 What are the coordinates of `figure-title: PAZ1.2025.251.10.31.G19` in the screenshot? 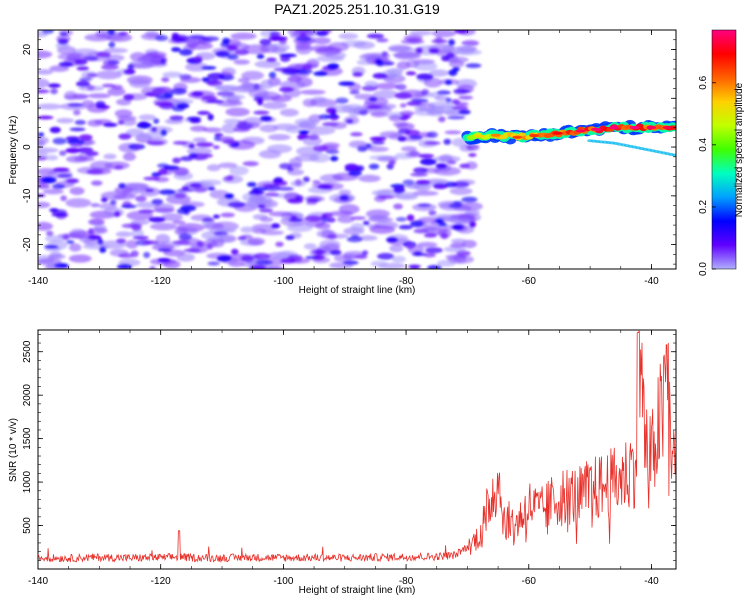 It's located at (357, 9).